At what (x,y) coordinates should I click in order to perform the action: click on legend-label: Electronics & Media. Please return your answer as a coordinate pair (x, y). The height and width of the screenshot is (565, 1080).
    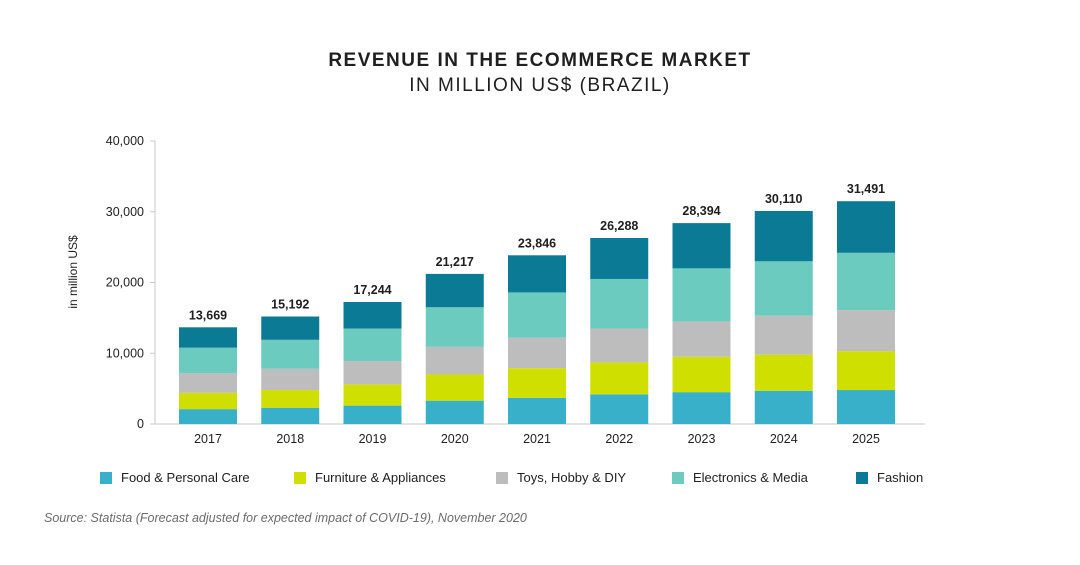
    Looking at the image, I should click on (750, 477).